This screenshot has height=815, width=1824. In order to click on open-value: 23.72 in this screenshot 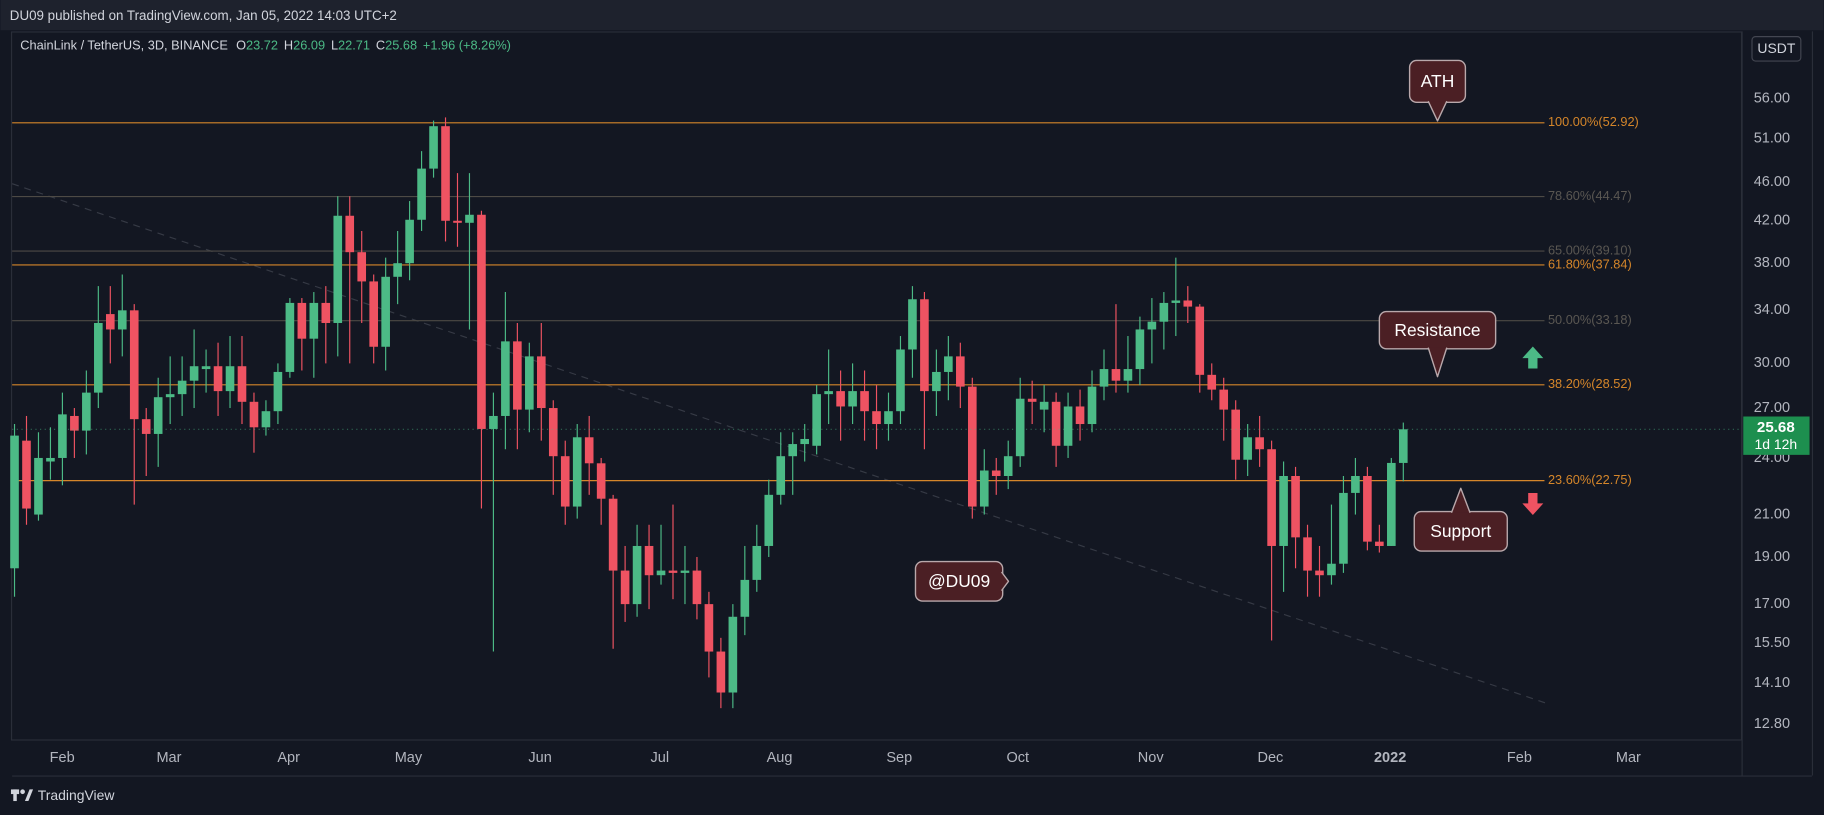, I will do `click(262, 45)`.